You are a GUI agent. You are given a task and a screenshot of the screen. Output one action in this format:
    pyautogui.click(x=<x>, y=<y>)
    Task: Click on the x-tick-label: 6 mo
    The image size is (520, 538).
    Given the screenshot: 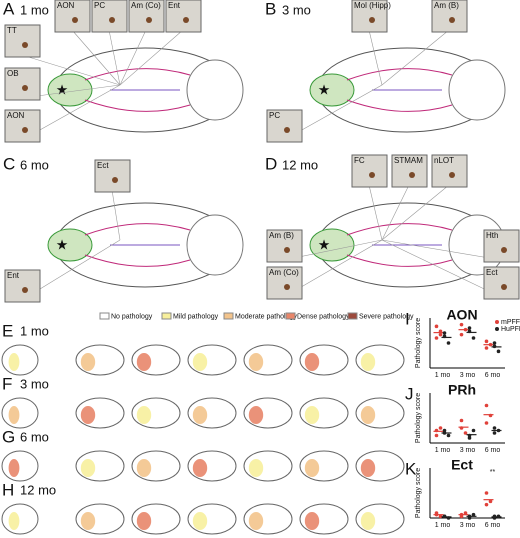 What is the action you would take?
    pyautogui.click(x=493, y=525)
    